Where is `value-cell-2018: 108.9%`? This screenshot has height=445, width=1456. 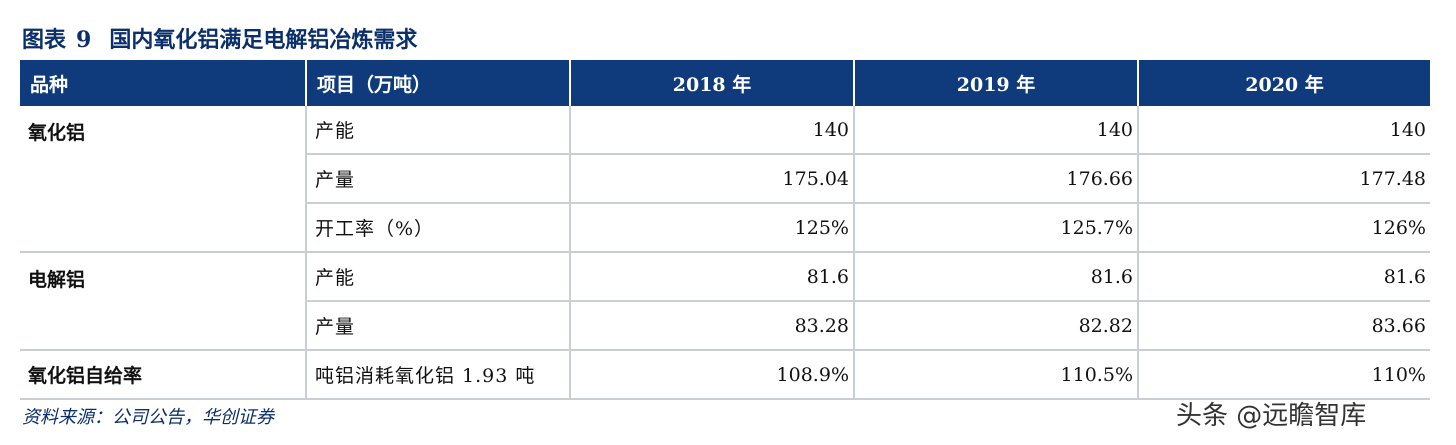
value-cell-2018: 108.9% is located at coordinates (712, 375).